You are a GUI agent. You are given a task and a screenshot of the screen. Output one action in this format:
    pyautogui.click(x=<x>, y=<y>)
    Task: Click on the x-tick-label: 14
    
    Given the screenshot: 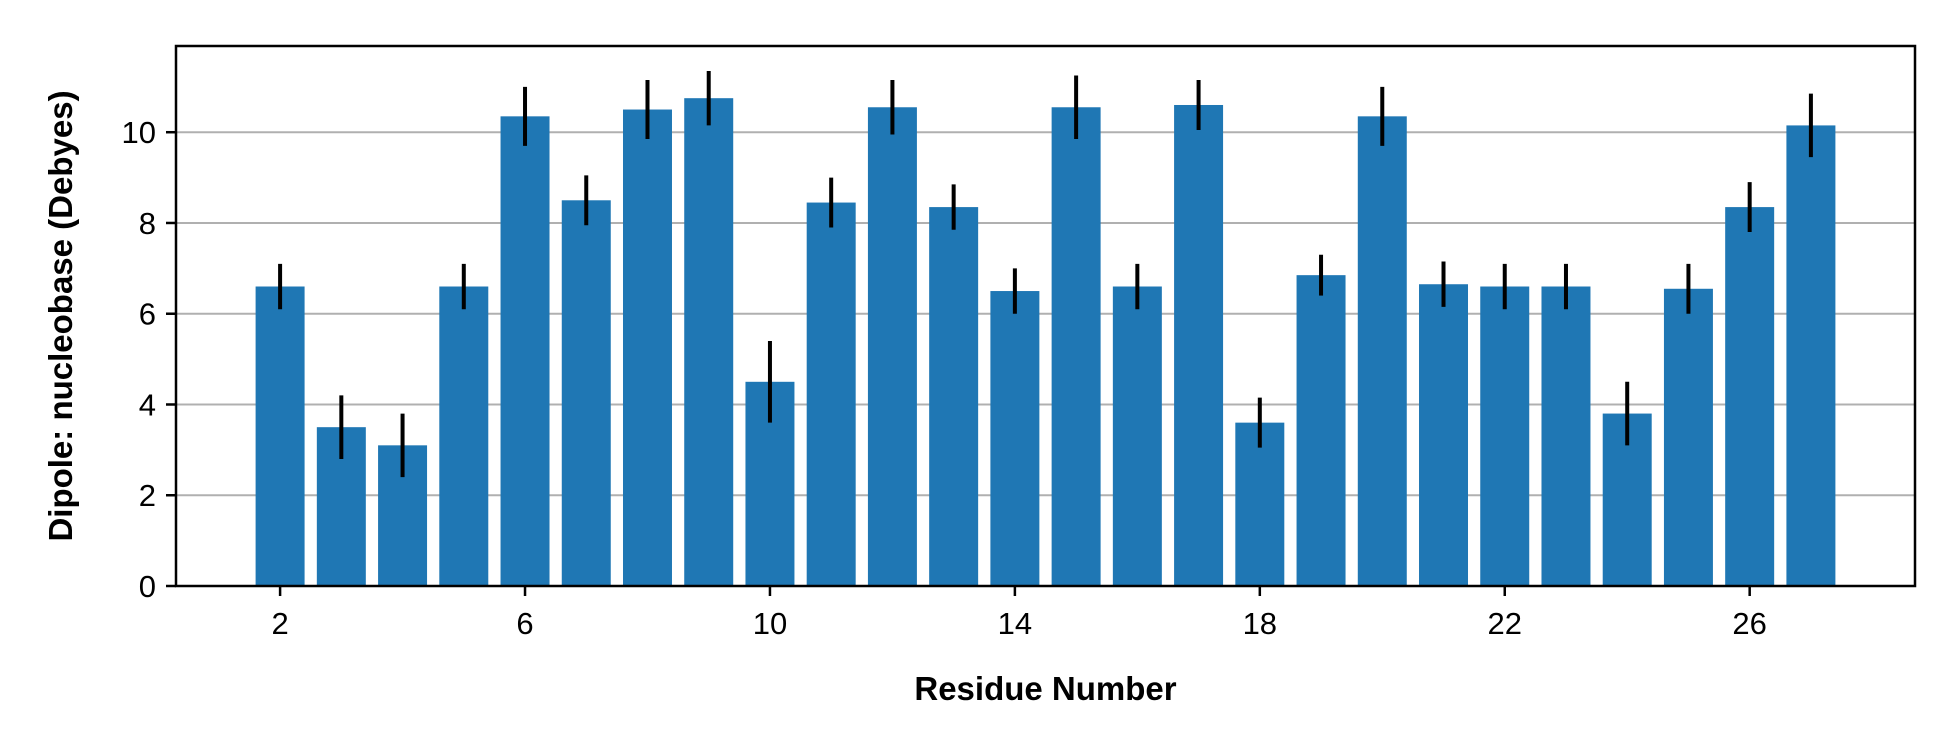 What is the action you would take?
    pyautogui.click(x=1015, y=623)
    